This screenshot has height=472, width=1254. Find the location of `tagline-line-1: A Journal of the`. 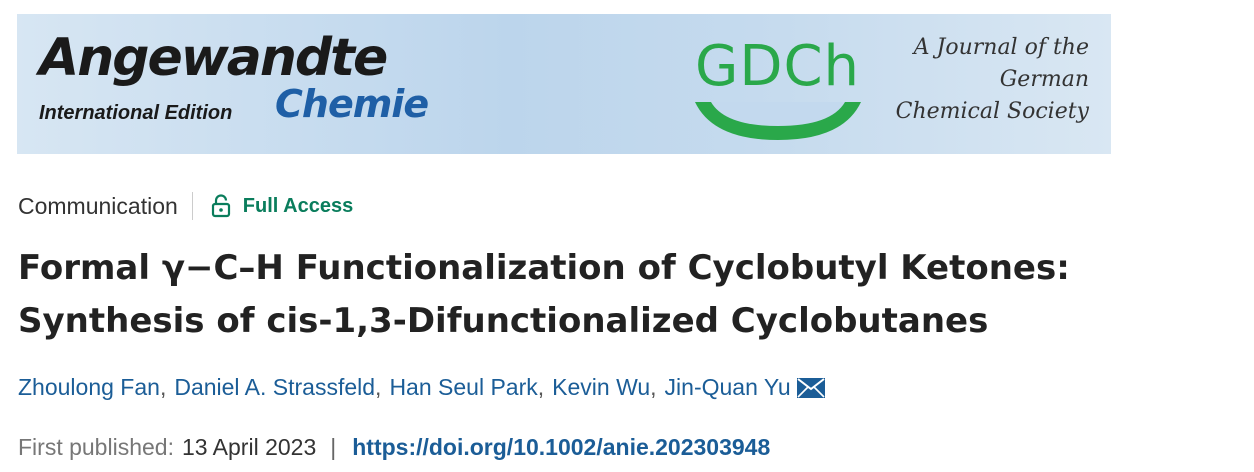

tagline-line-1: A Journal of the is located at coordinates (1001, 47).